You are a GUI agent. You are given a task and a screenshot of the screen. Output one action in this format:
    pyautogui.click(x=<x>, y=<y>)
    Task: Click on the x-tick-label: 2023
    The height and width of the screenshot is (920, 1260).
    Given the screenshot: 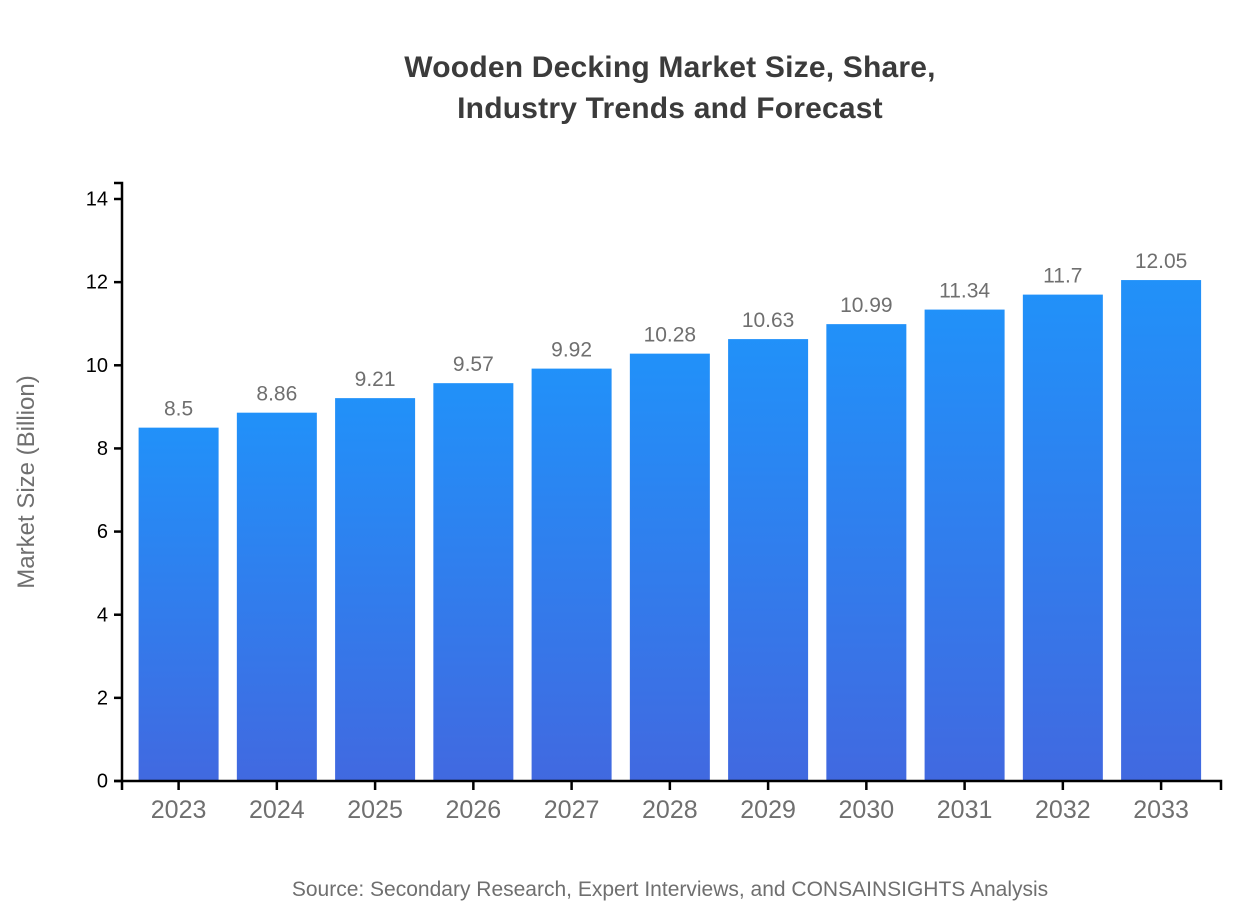 What is the action you would take?
    pyautogui.click(x=179, y=810)
    